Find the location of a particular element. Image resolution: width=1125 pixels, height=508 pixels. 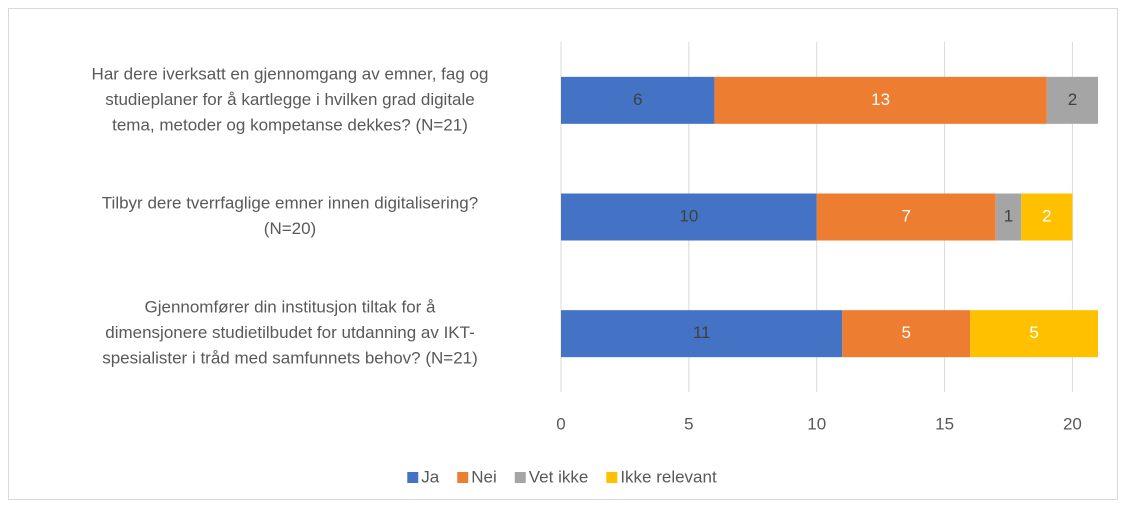

category-label: (N=20) is located at coordinates (290, 228).